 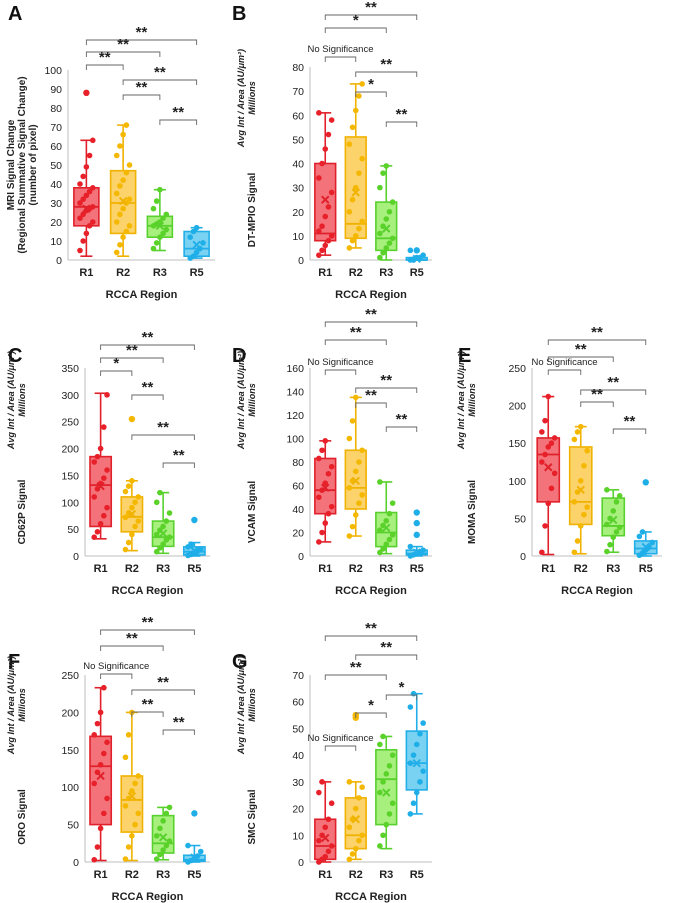 What do you see at coordinates (70, 751) in the screenshot?
I see `y-tick-label: 150` at bounding box center [70, 751].